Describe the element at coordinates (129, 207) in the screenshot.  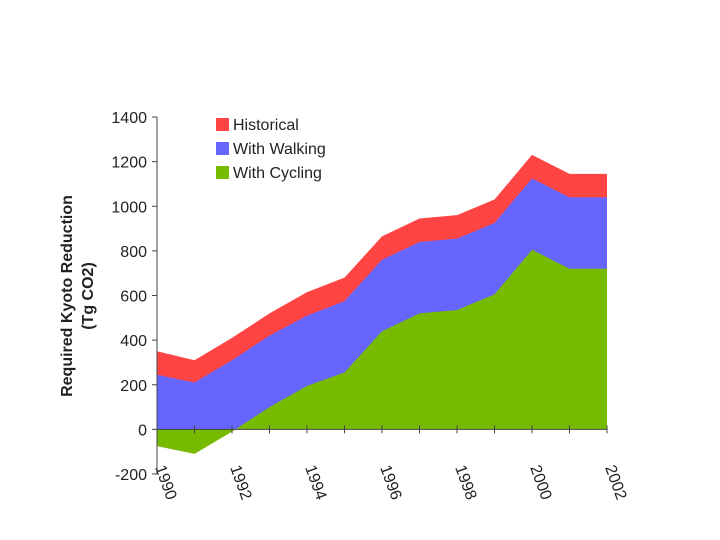
I see `y-tick-label: 1000` at that location.